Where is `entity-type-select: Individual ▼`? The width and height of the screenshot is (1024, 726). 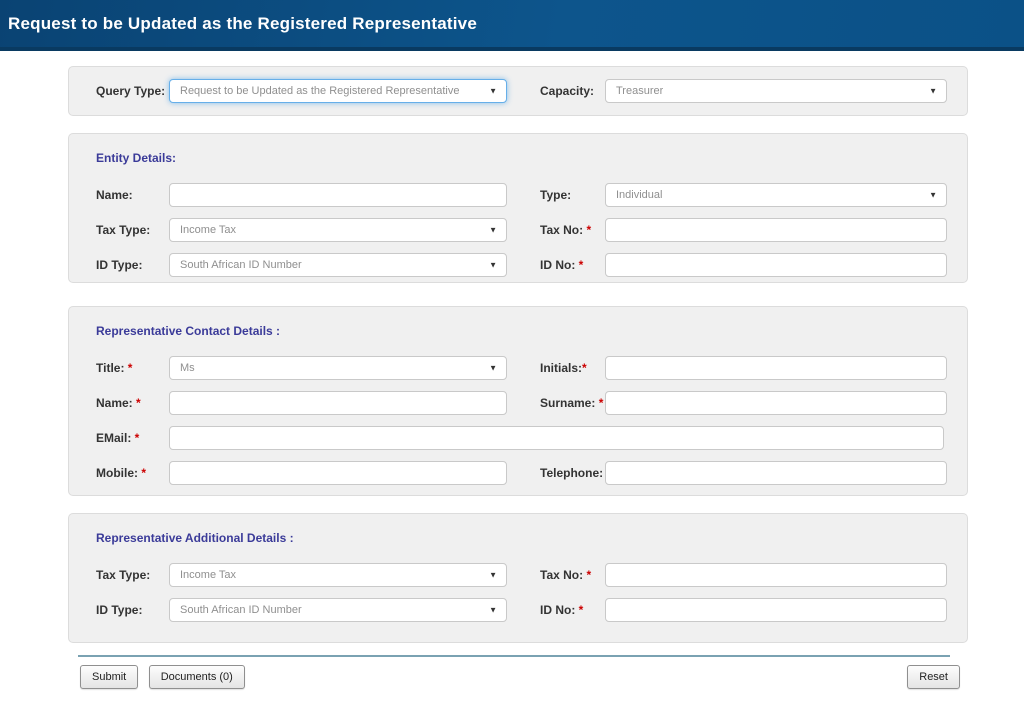 entity-type-select: Individual ▼ is located at coordinates (776, 195).